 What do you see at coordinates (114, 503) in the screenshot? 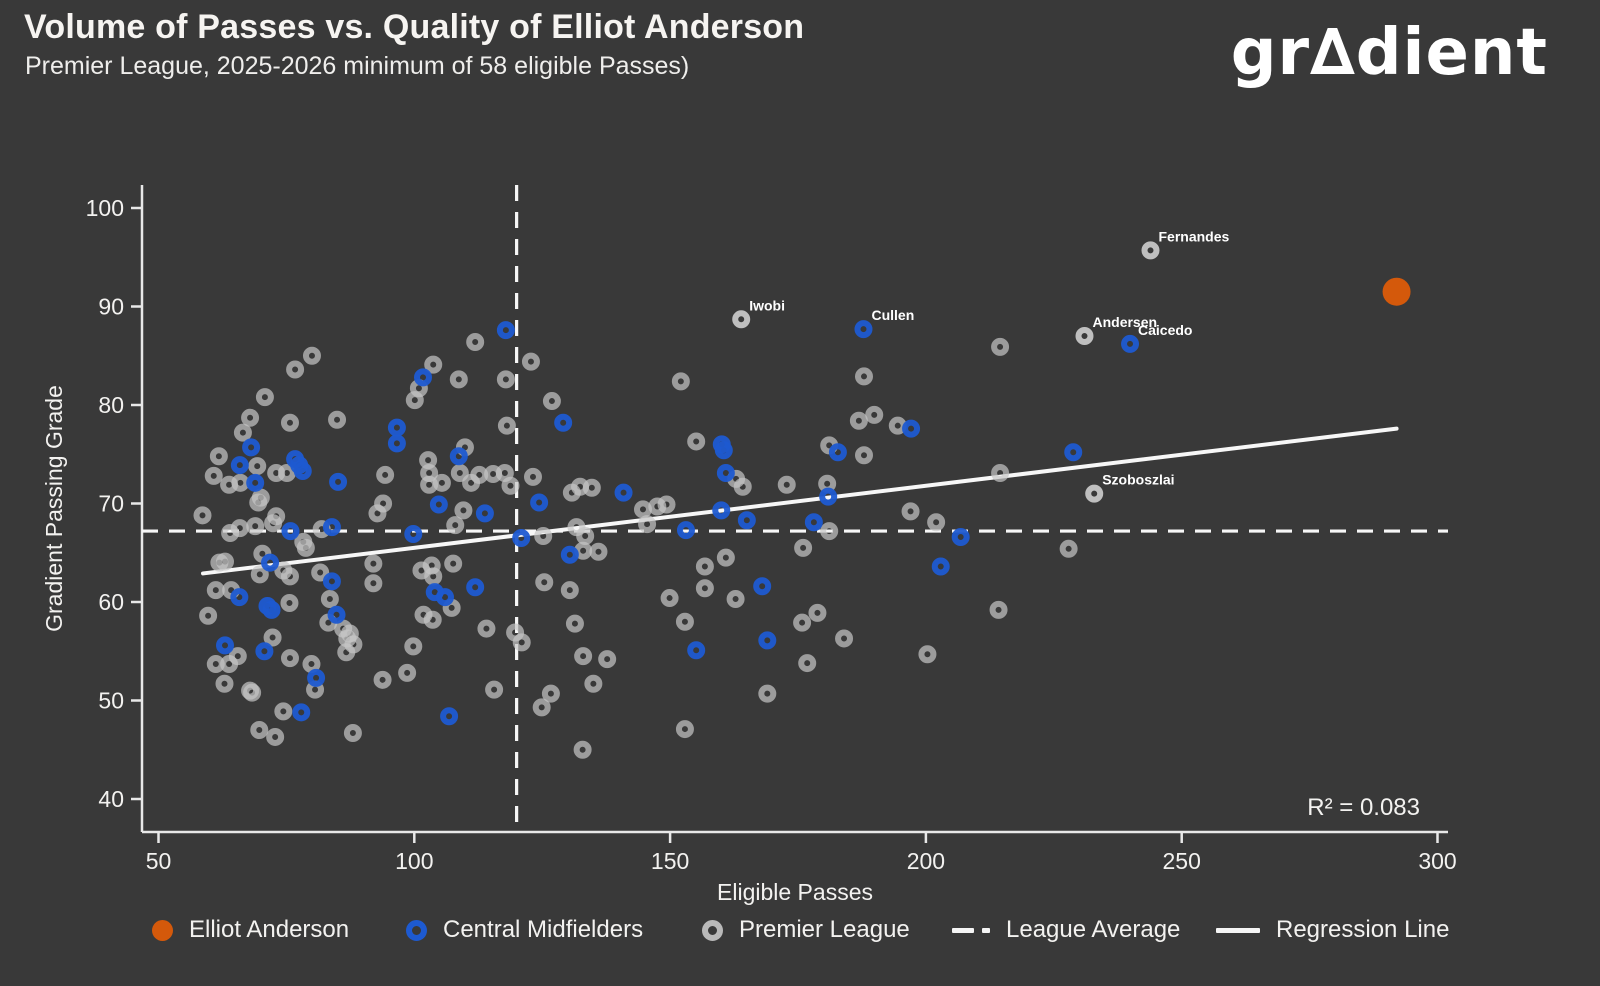
I see `y-axis: 40 50 60 70 80 90 100` at bounding box center [114, 503].